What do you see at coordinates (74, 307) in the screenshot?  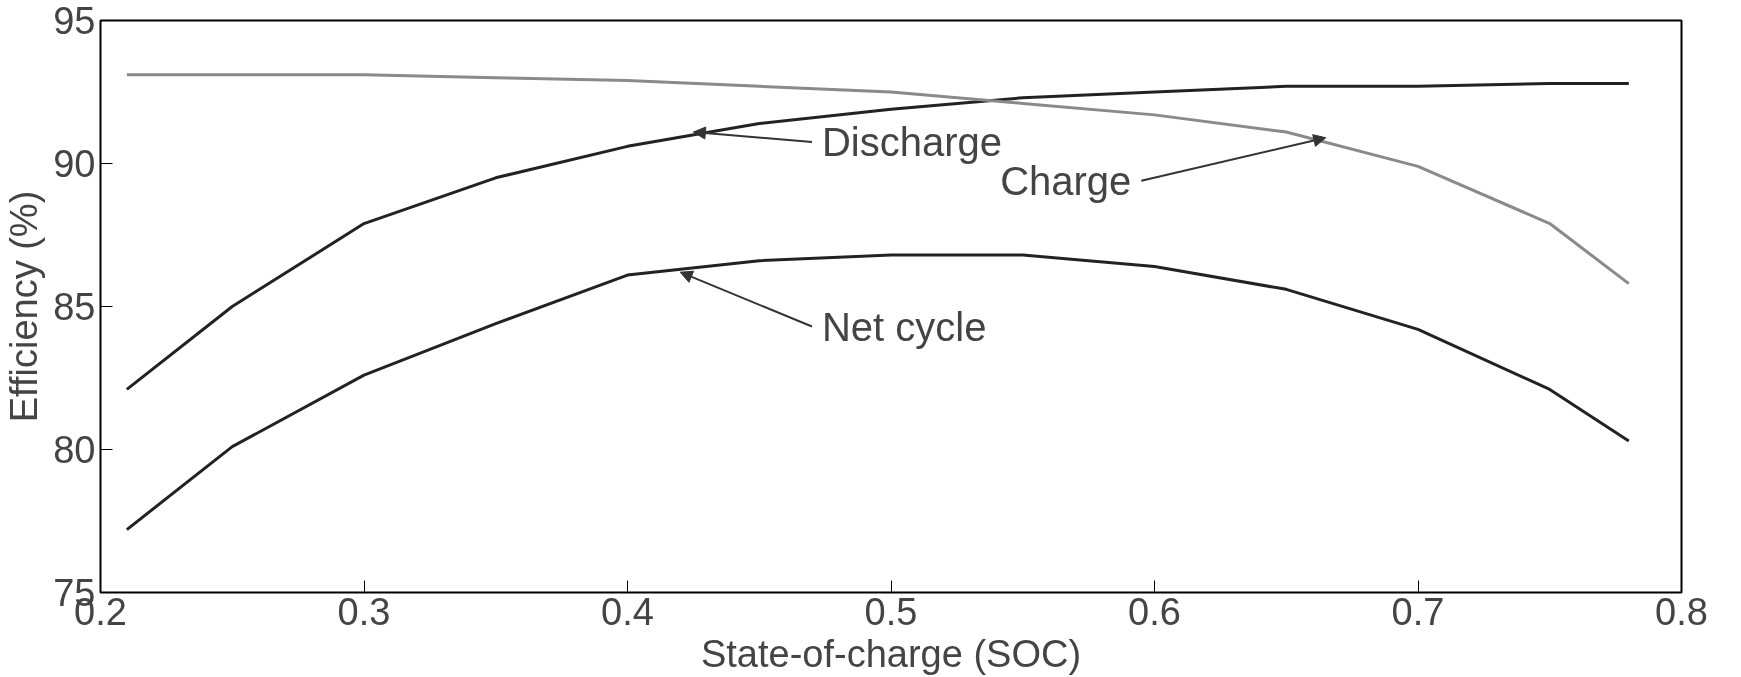 I see `y-tick-label: 85` at bounding box center [74, 307].